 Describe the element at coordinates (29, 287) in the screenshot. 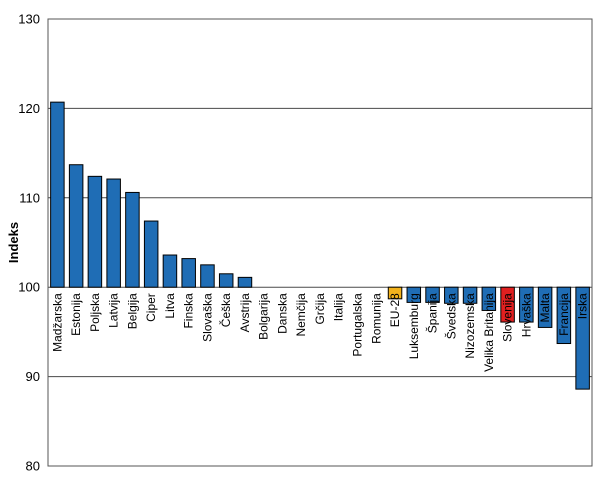

I see `y-tick-label: 100` at that location.